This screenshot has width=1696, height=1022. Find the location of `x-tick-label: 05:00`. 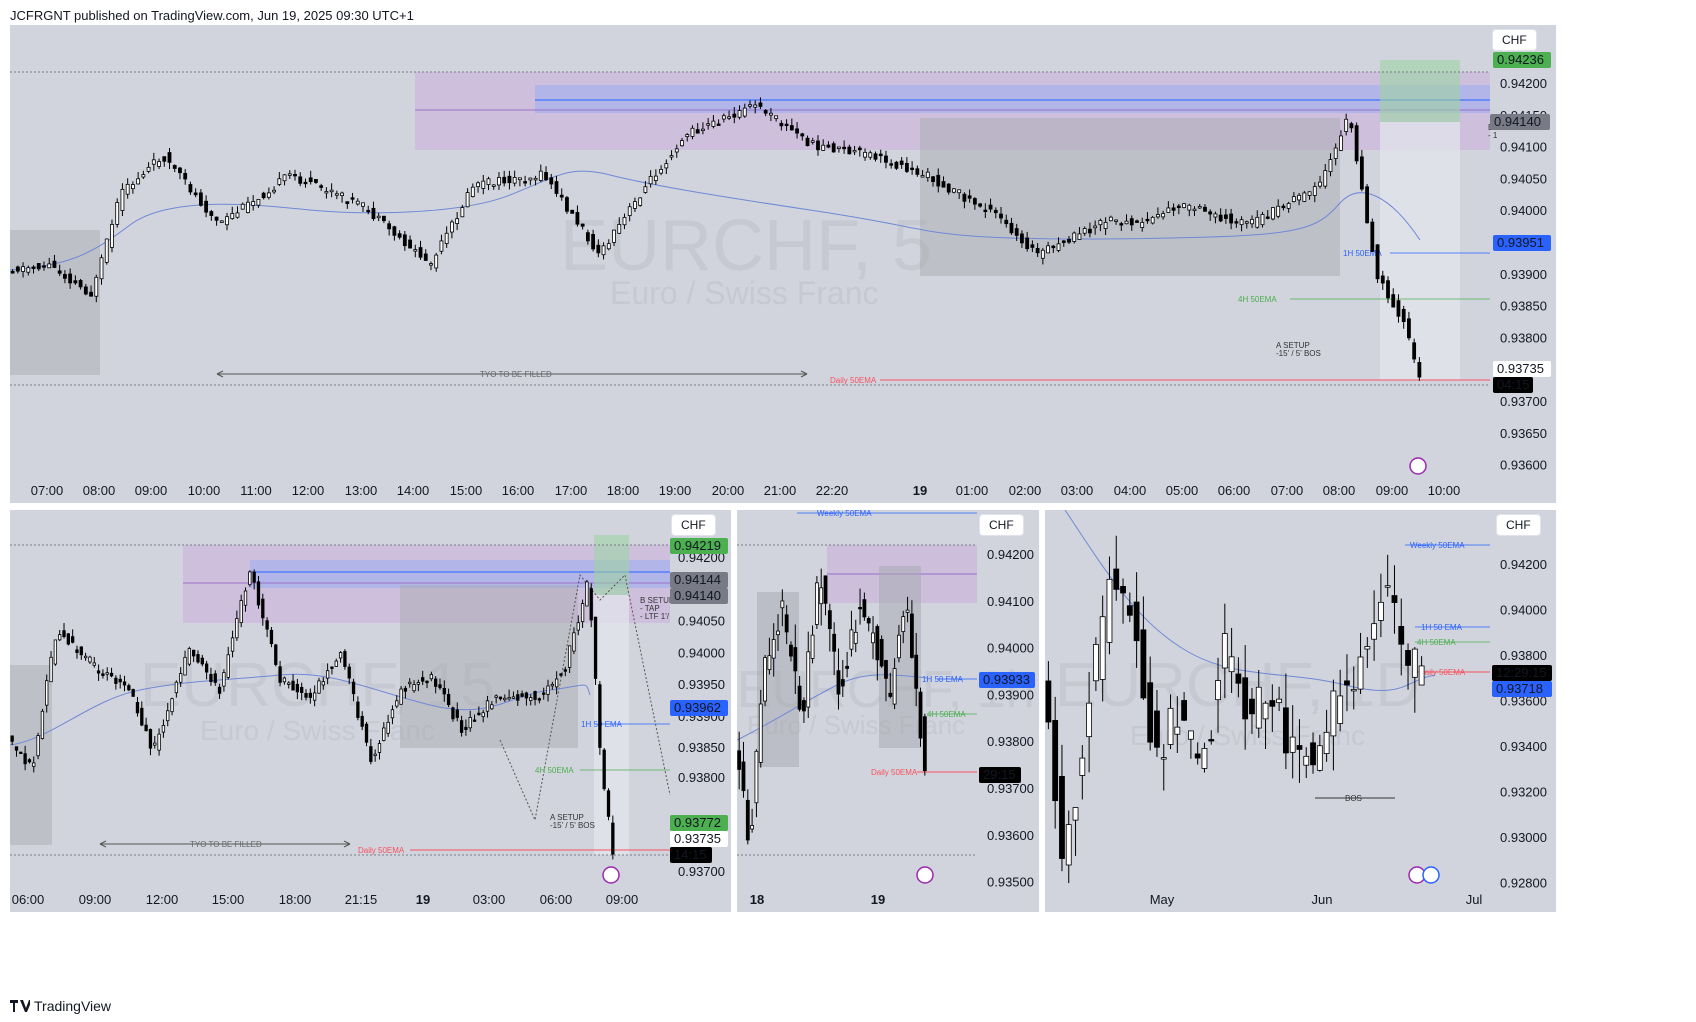

x-tick-label: 05:00 is located at coordinates (1182, 490).